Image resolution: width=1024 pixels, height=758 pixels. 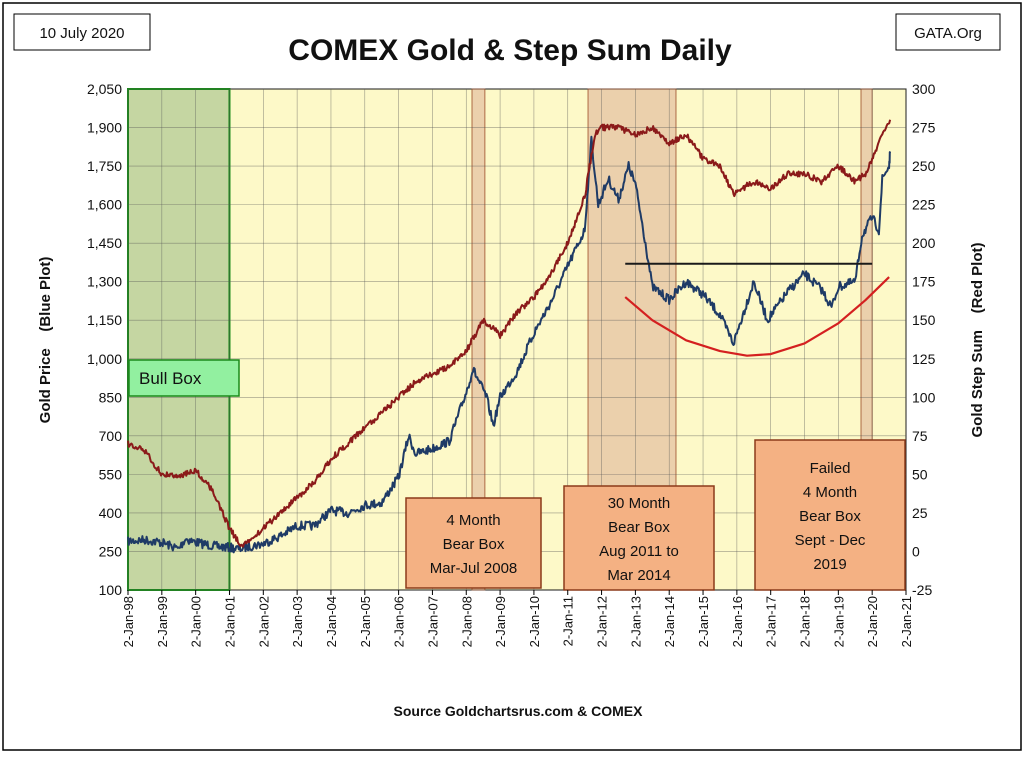 I want to click on left-tick-label: 550, so click(x=111, y=474).